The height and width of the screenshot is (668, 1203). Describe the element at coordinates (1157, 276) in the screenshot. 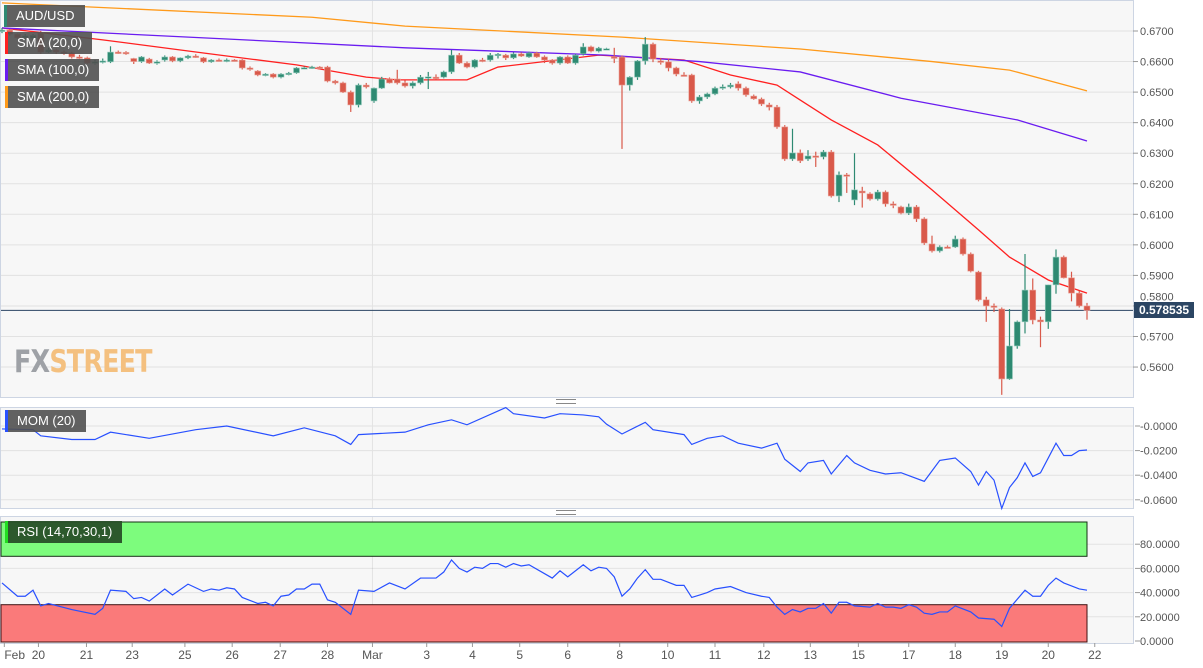

I see `y-tick-label: 0.5900` at that location.